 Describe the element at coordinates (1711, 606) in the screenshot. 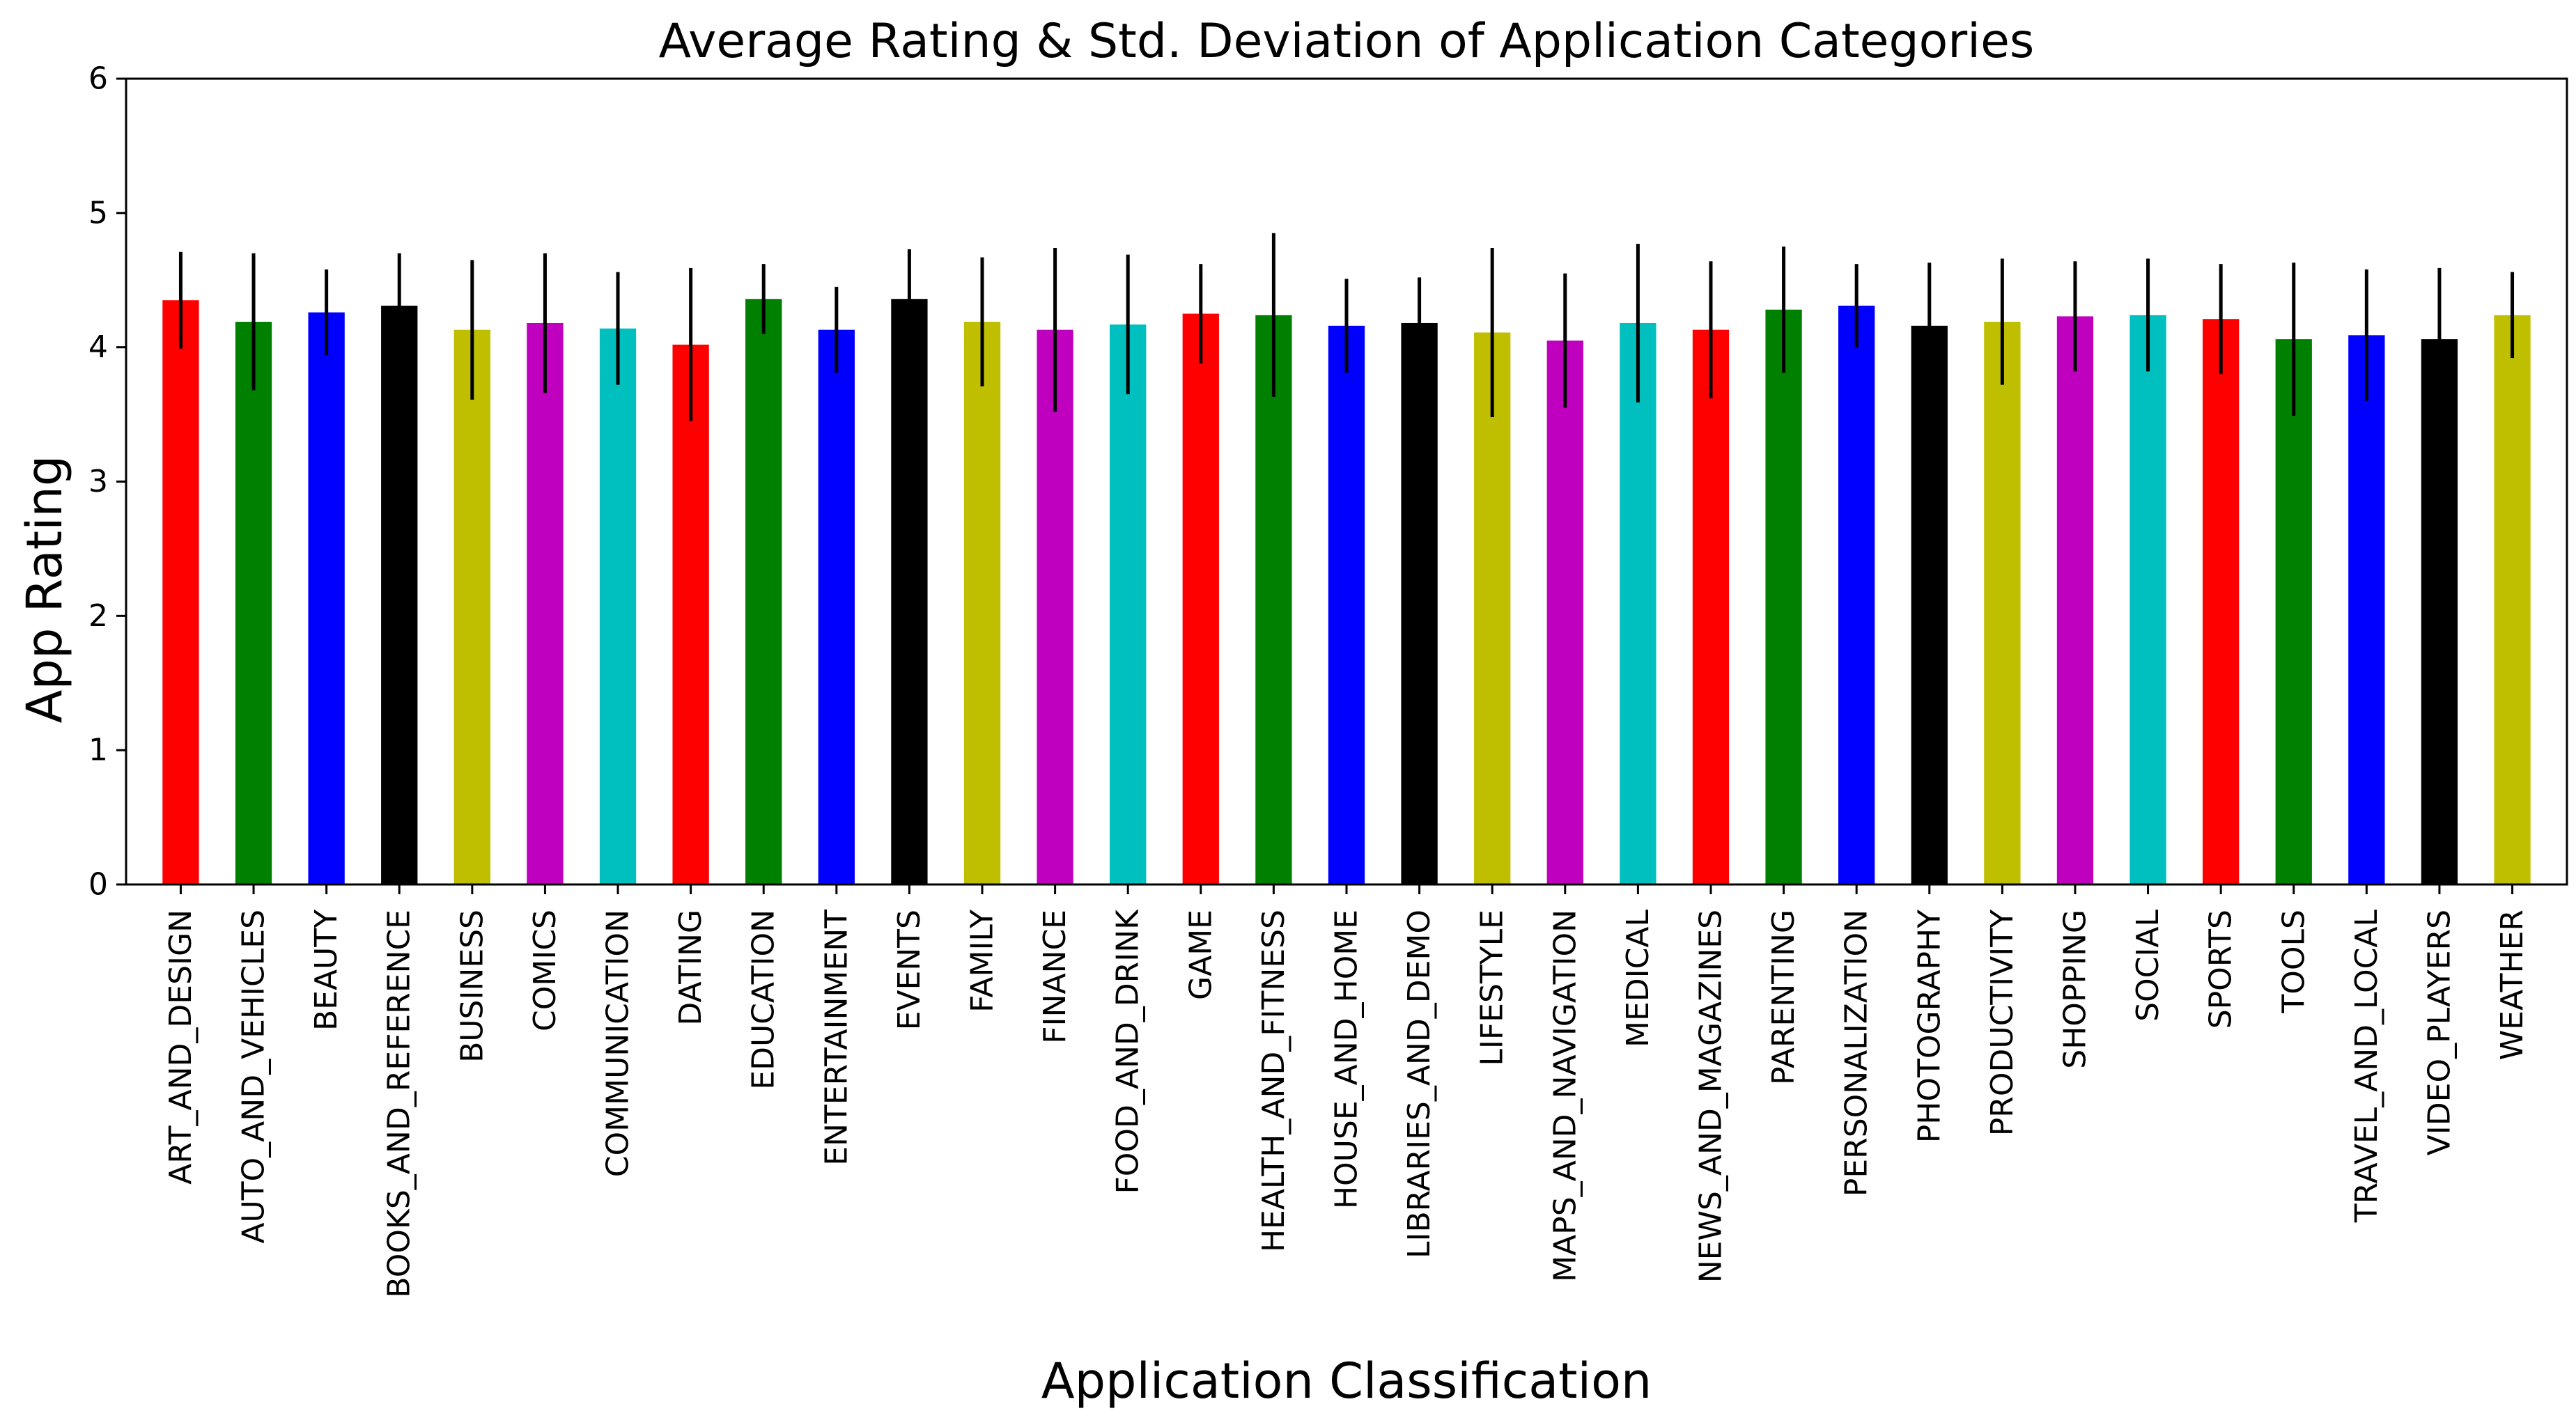

I see `bar-news-and-magazines` at that location.